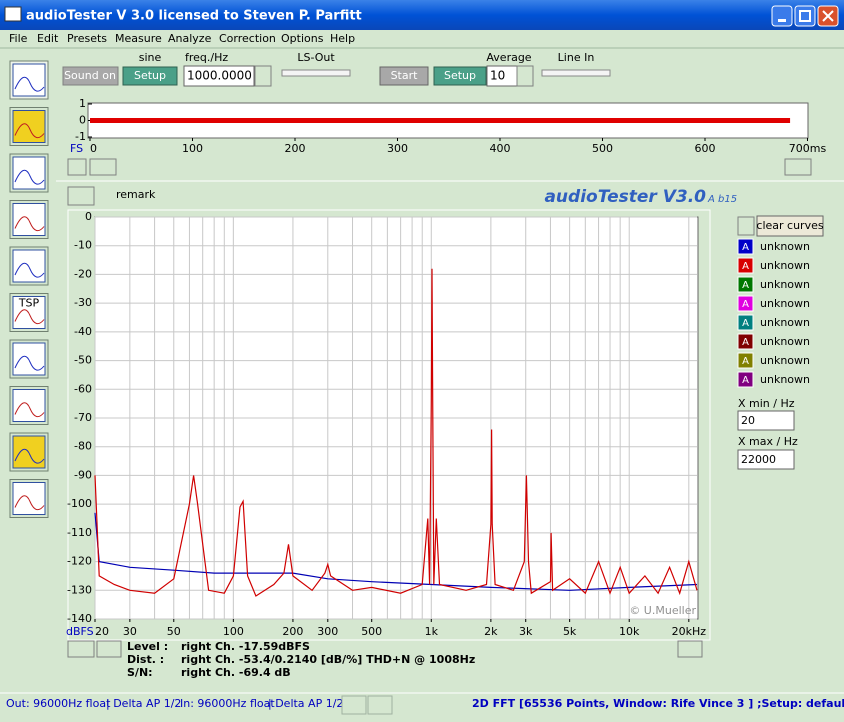  What do you see at coordinates (576, 73) in the screenshot?
I see `line-in-slider` at bounding box center [576, 73].